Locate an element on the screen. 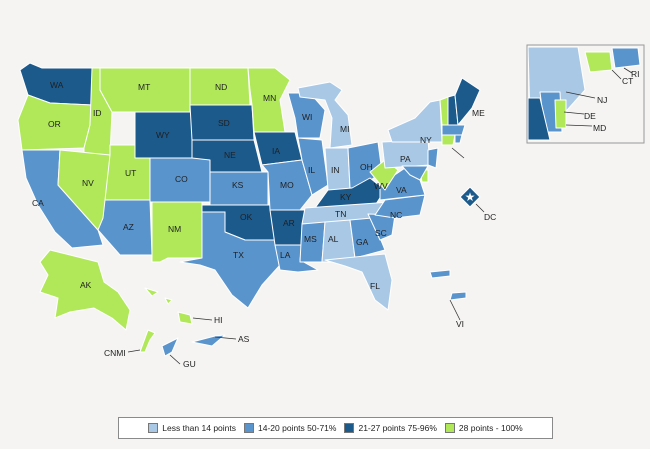 This screenshot has width=650, height=449. label-DE: DE is located at coordinates (590, 116).